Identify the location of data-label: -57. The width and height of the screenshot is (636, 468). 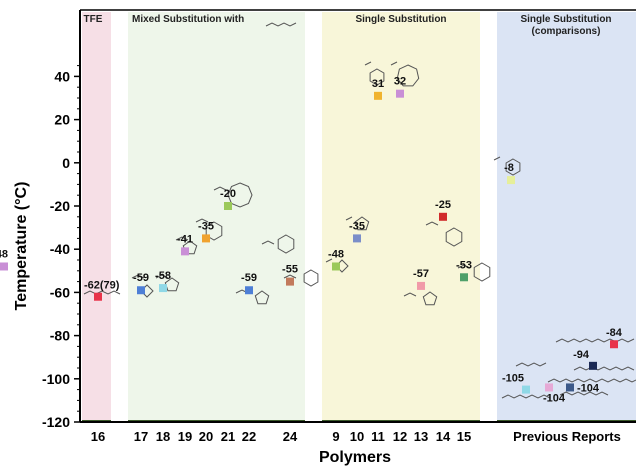
(421, 274).